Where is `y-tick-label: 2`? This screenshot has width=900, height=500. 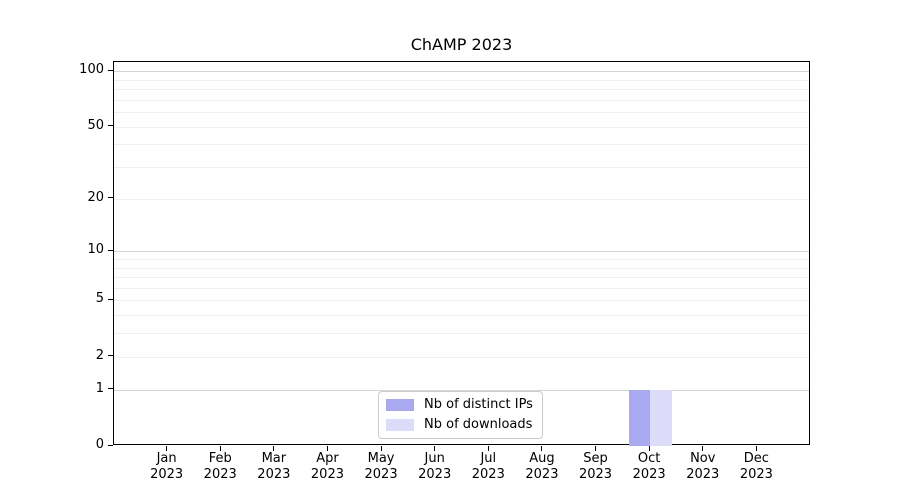 y-tick-label: 2 is located at coordinates (99, 355).